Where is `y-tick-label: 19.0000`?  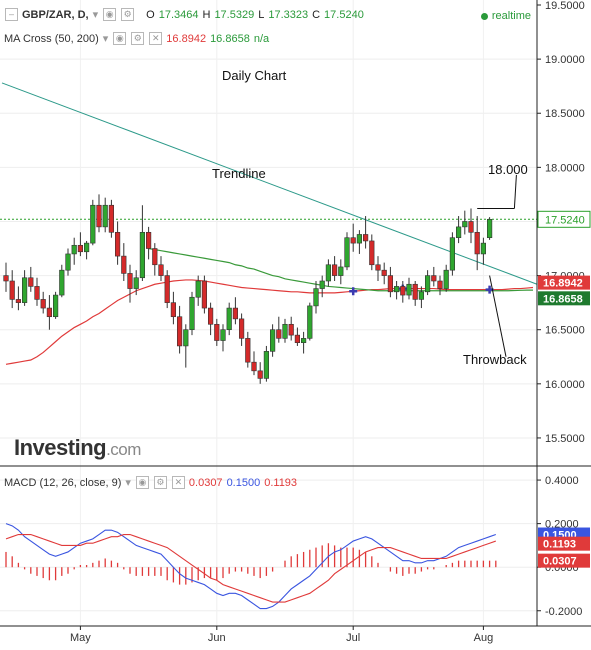 y-tick-label: 19.0000 is located at coordinates (565, 60).